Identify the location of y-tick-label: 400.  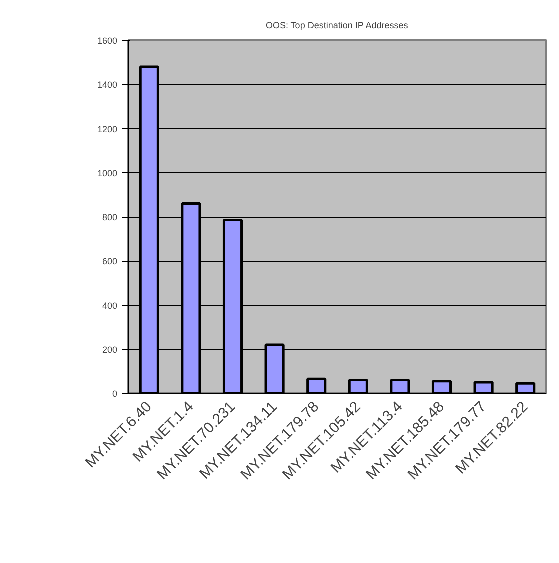
(110, 305).